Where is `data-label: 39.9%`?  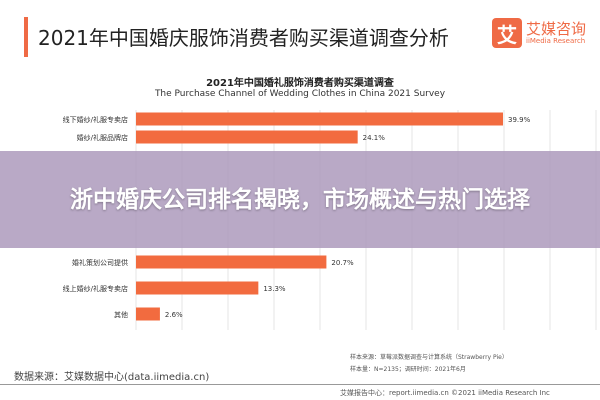
data-label: 39.9% is located at coordinates (519, 120).